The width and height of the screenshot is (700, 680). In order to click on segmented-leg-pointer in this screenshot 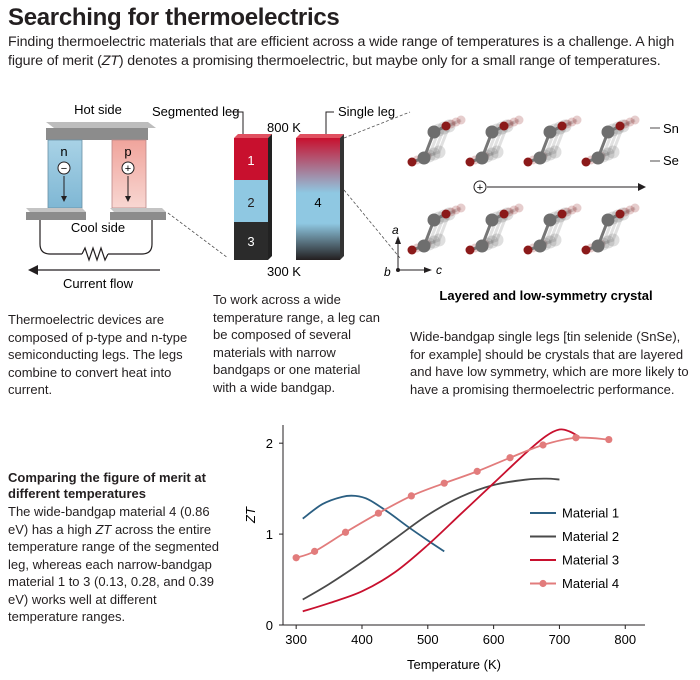, I will do `click(238, 123)`.